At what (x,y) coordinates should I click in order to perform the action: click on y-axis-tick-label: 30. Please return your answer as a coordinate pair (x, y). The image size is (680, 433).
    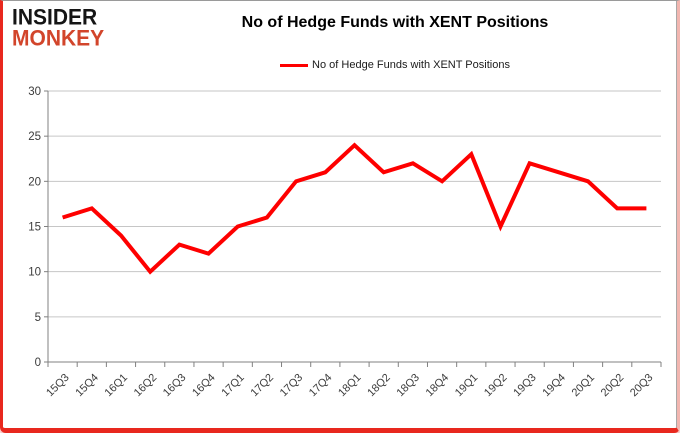
    Looking at the image, I should click on (34, 92).